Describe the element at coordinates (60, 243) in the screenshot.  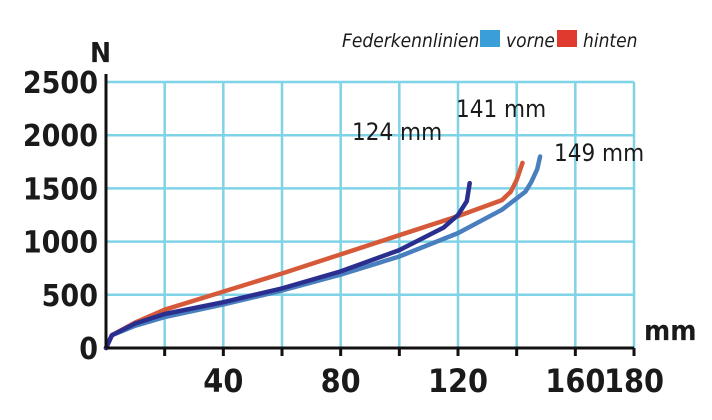
I see `y-tick-label-1000: 1000` at that location.